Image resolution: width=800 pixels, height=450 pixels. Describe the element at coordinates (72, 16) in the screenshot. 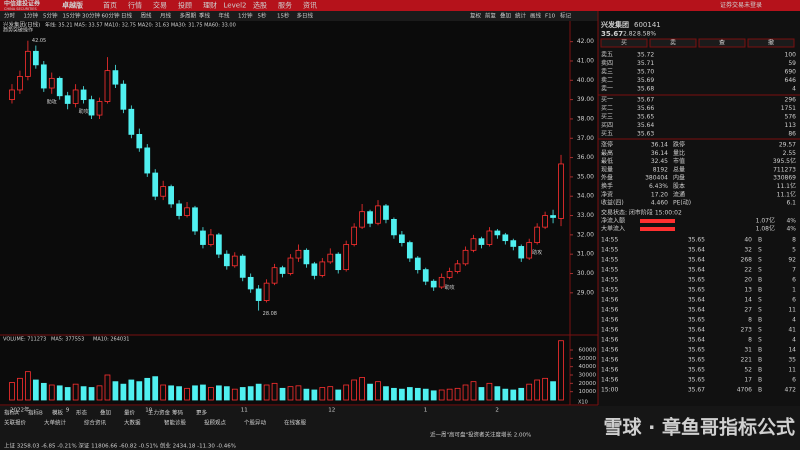

I see `period-tab: 15分钟` at that location.